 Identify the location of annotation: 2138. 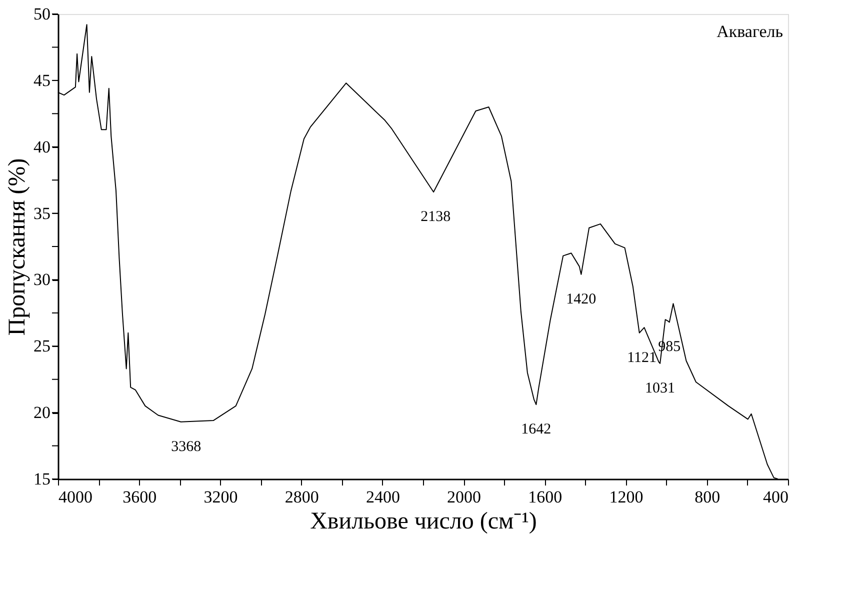
(435, 217).